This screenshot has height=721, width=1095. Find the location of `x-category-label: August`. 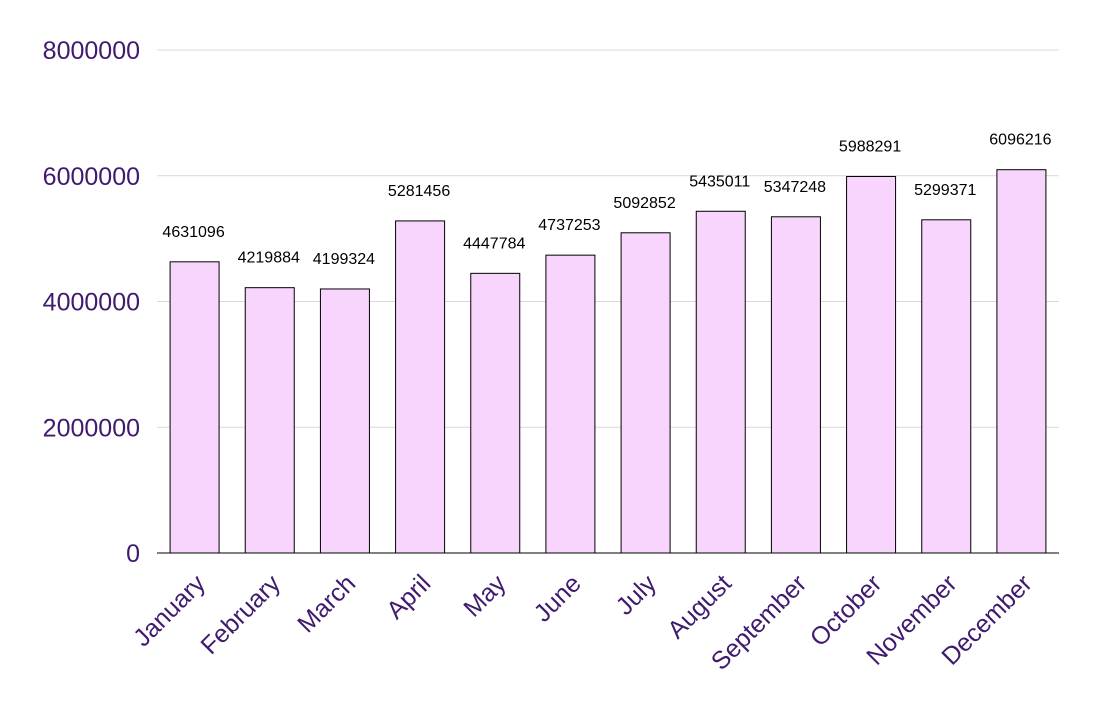

x-category-label: August is located at coordinates (699, 606).